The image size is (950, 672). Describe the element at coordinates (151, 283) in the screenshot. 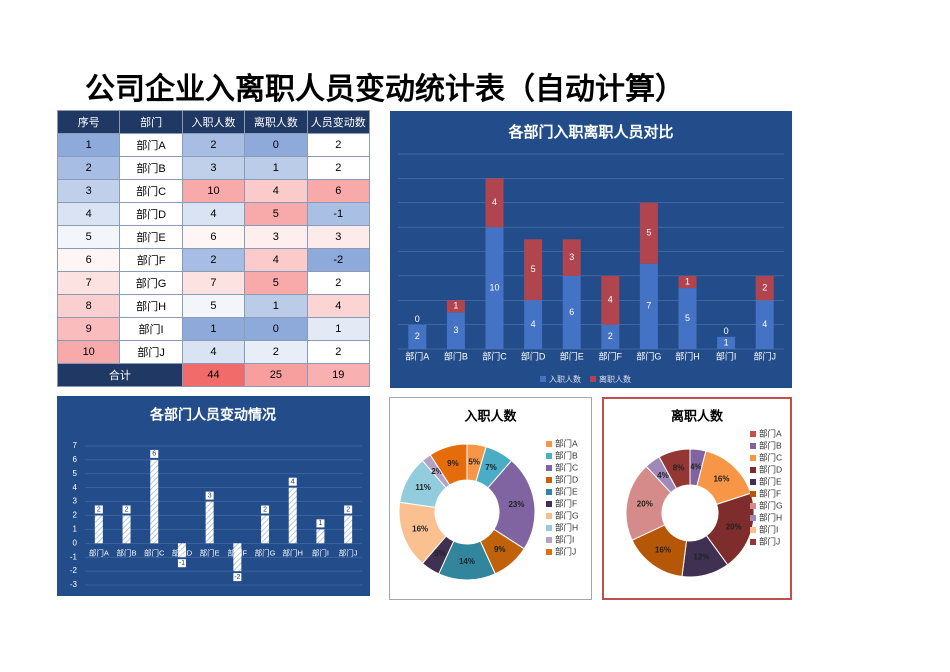

I see `dept-cell: 部门G` at that location.